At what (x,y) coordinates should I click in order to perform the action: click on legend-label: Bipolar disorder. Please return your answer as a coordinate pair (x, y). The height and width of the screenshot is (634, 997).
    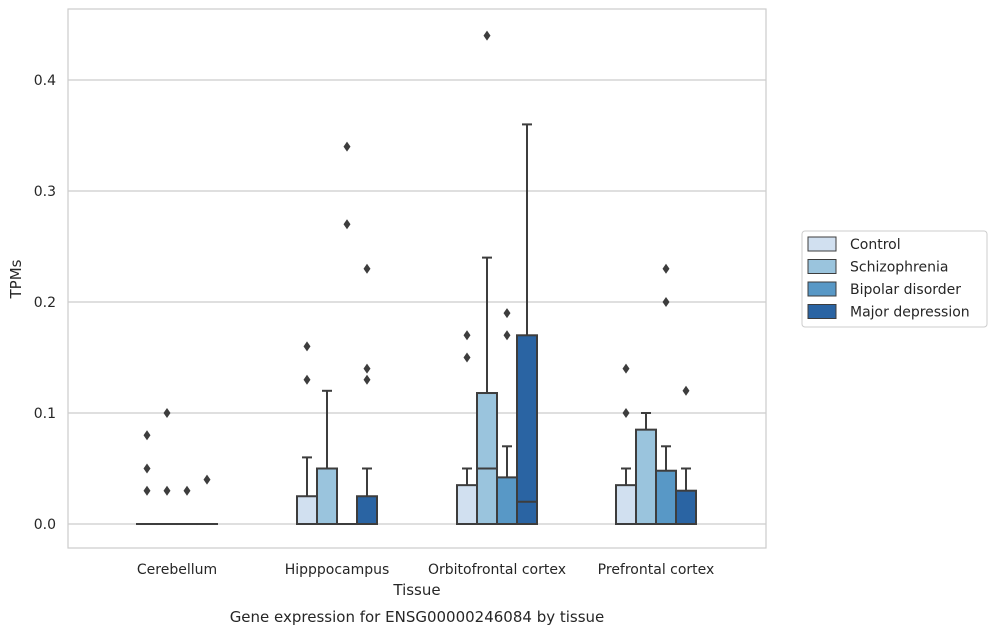
    Looking at the image, I should click on (905, 290).